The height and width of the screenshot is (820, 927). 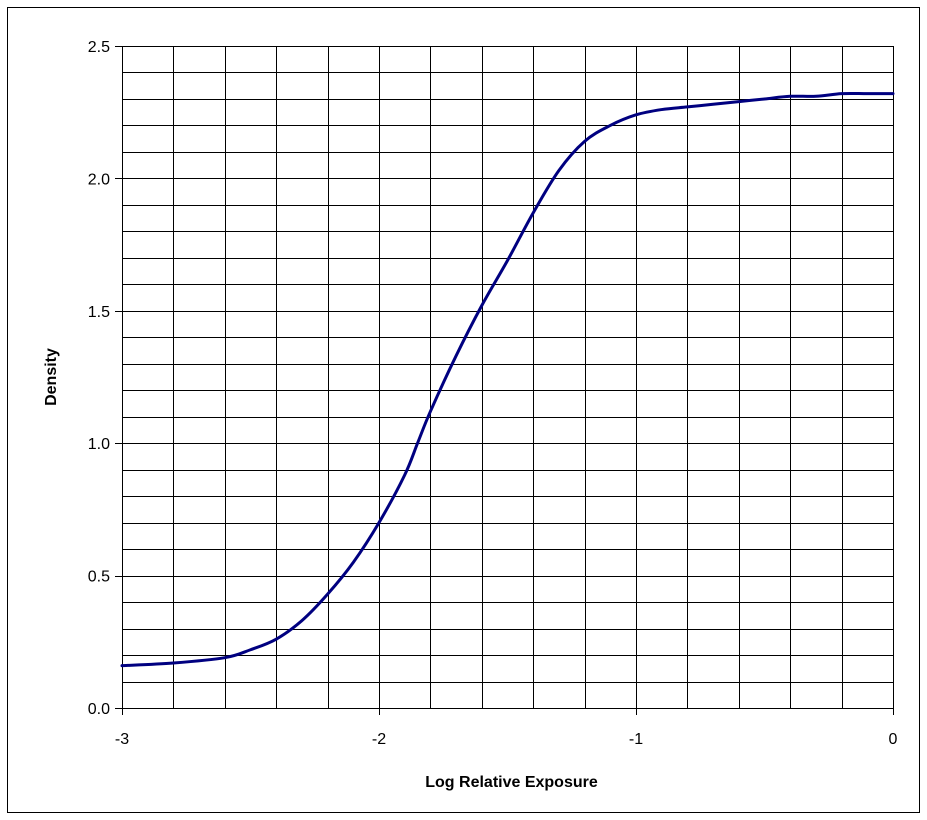 What do you see at coordinates (379, 739) in the screenshot?
I see `x-tick-label: -2` at bounding box center [379, 739].